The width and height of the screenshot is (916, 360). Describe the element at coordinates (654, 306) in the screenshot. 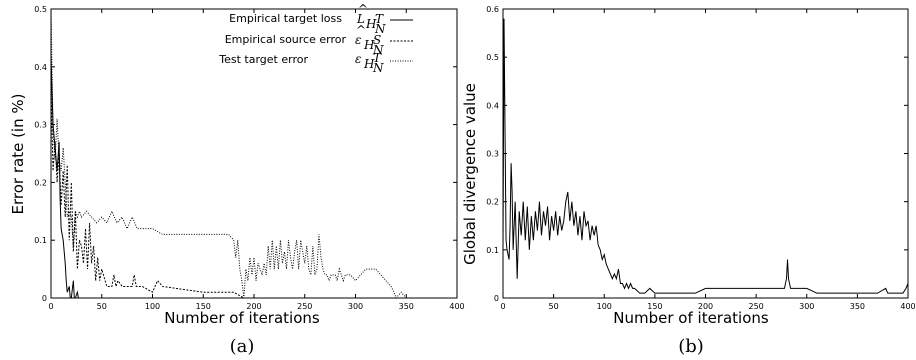

I see `chart-b-xtick-label-3: 150` at that location.